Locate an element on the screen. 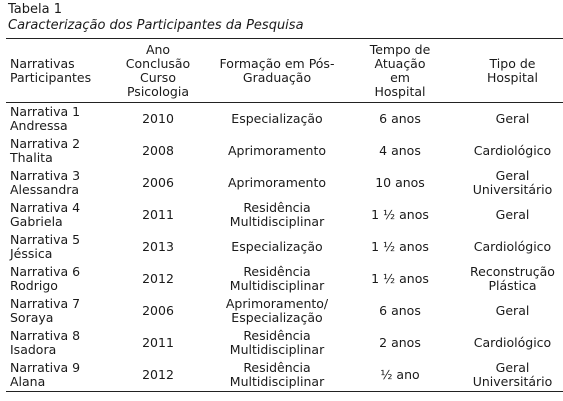  header-tempo-atuacao: Tempo de Atuação em Hospital is located at coordinates (400, 70).